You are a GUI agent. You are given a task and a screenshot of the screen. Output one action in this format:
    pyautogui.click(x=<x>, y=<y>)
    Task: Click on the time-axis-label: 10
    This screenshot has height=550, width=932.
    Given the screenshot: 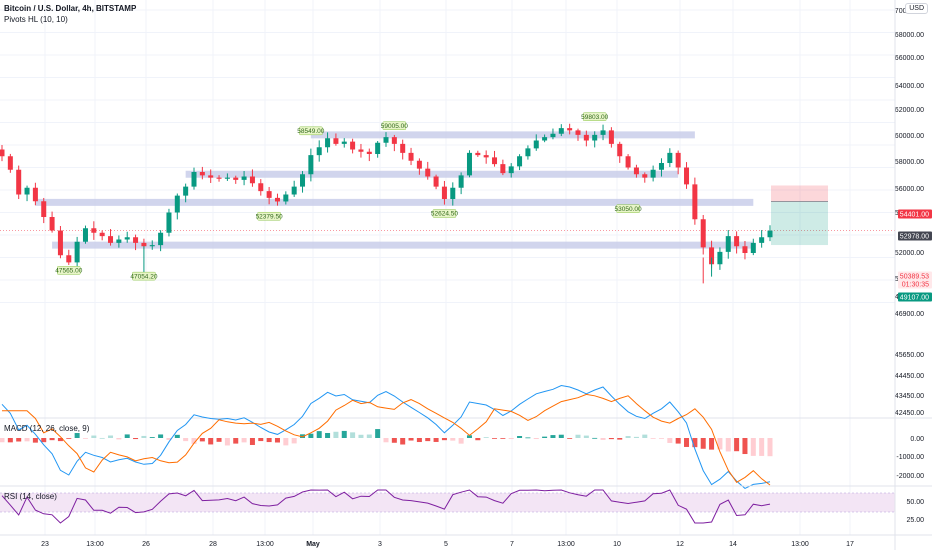 What is the action you would take?
    pyautogui.click(x=617, y=544)
    